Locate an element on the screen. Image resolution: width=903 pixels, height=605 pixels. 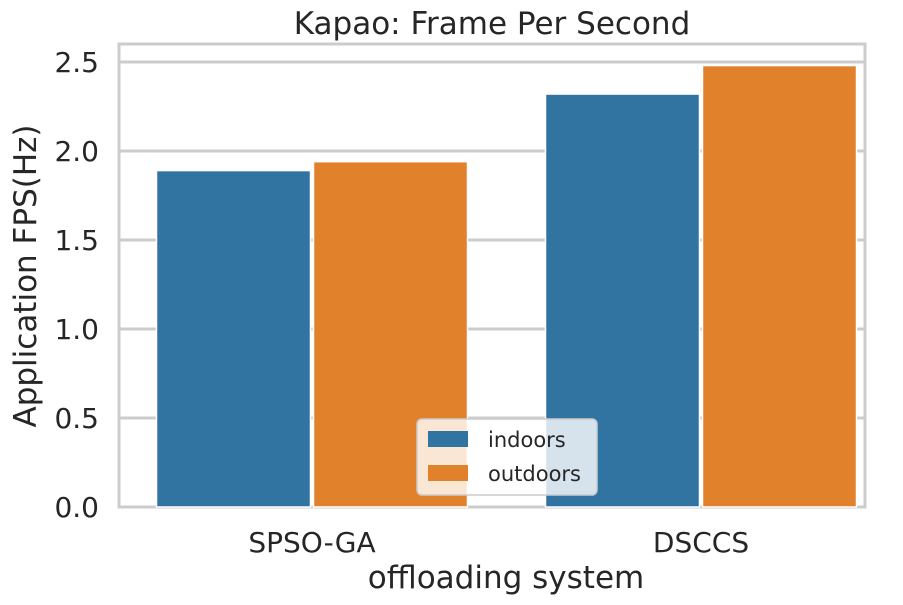
y-tick-label: 1.0 is located at coordinates (76, 329).